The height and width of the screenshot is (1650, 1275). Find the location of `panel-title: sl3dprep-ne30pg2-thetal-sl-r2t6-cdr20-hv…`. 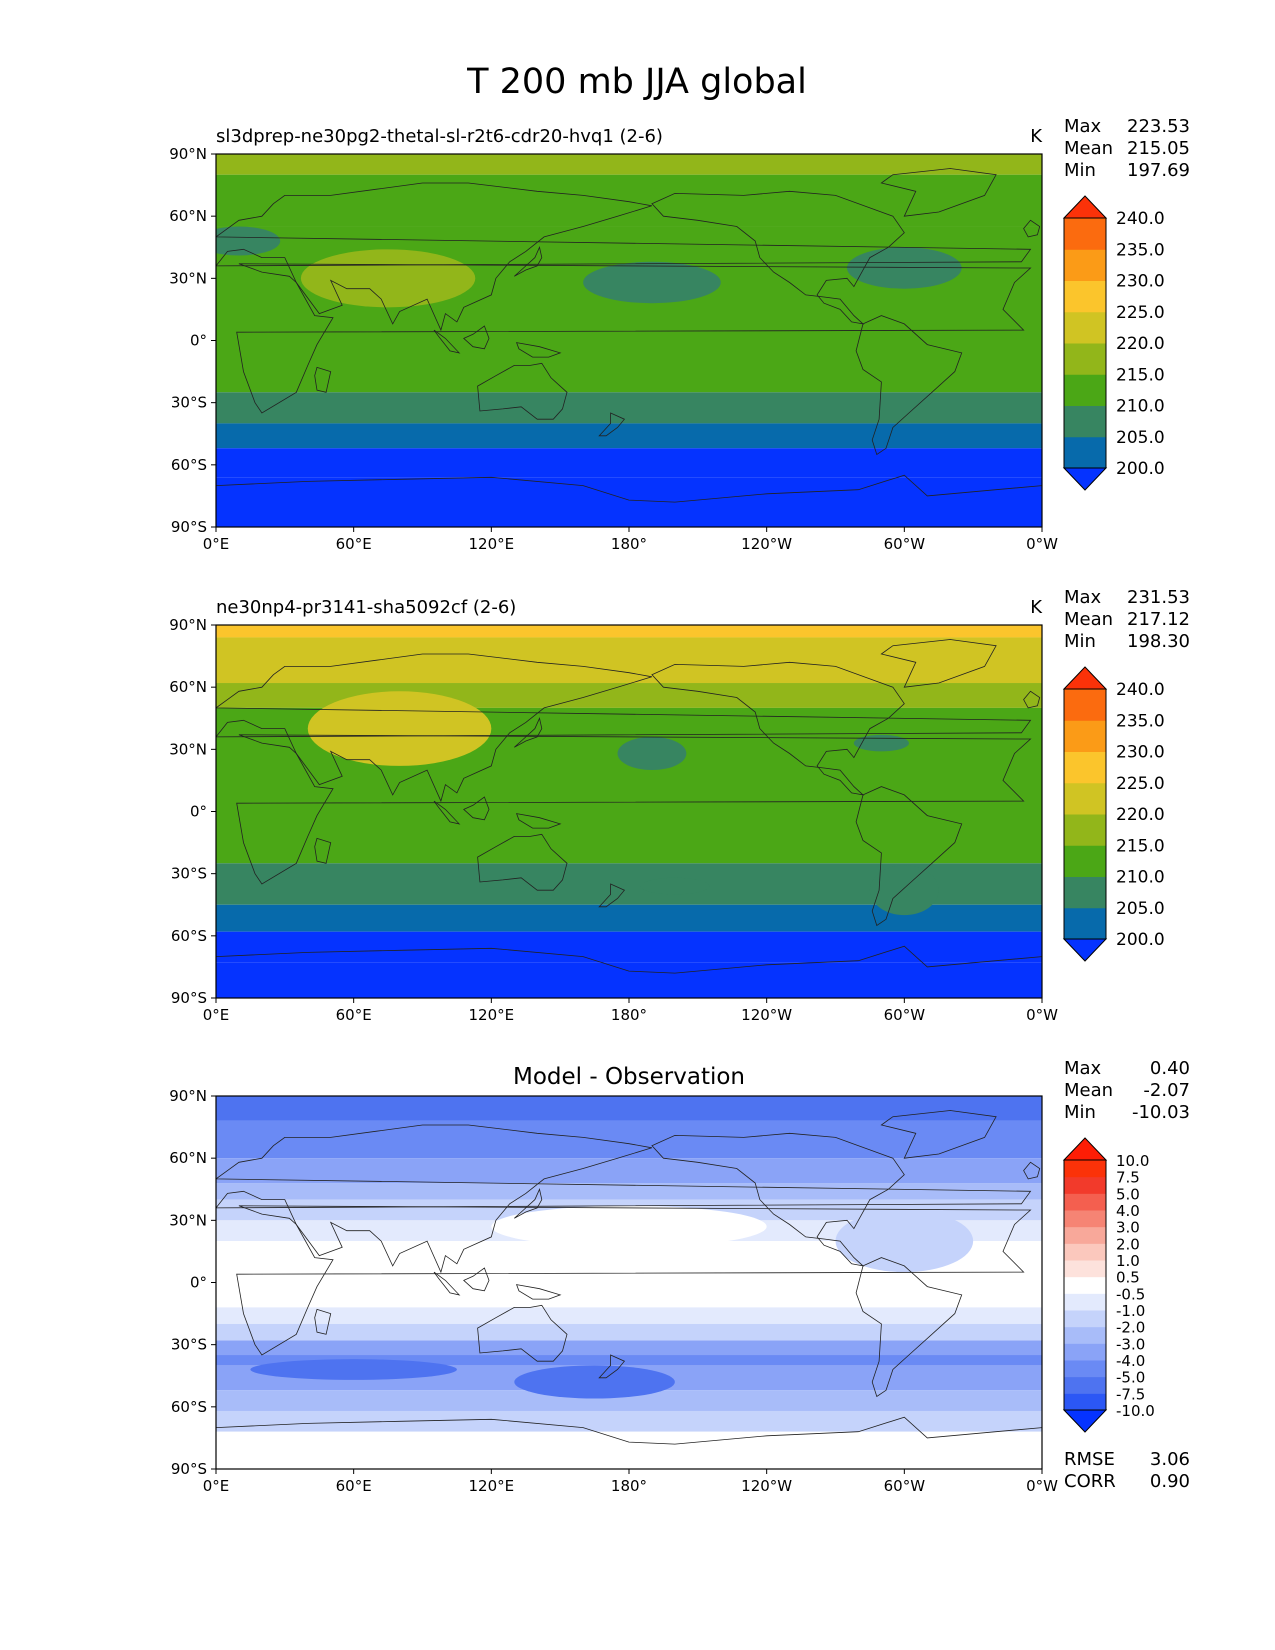

panel-title: sl3dprep-ne30pg2-thetal-sl-r2t6-cdr20-hv… is located at coordinates (439, 136).